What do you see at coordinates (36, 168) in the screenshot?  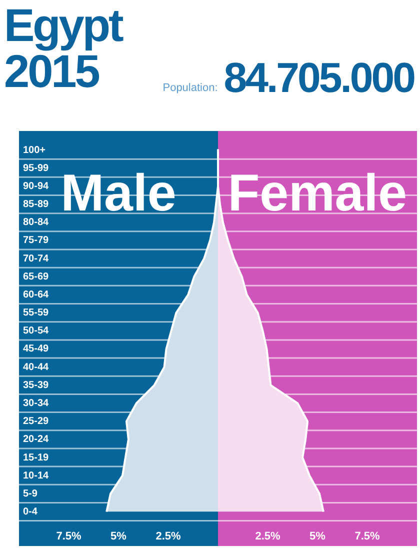 I see `y-tick-label: 95-99` at bounding box center [36, 168].